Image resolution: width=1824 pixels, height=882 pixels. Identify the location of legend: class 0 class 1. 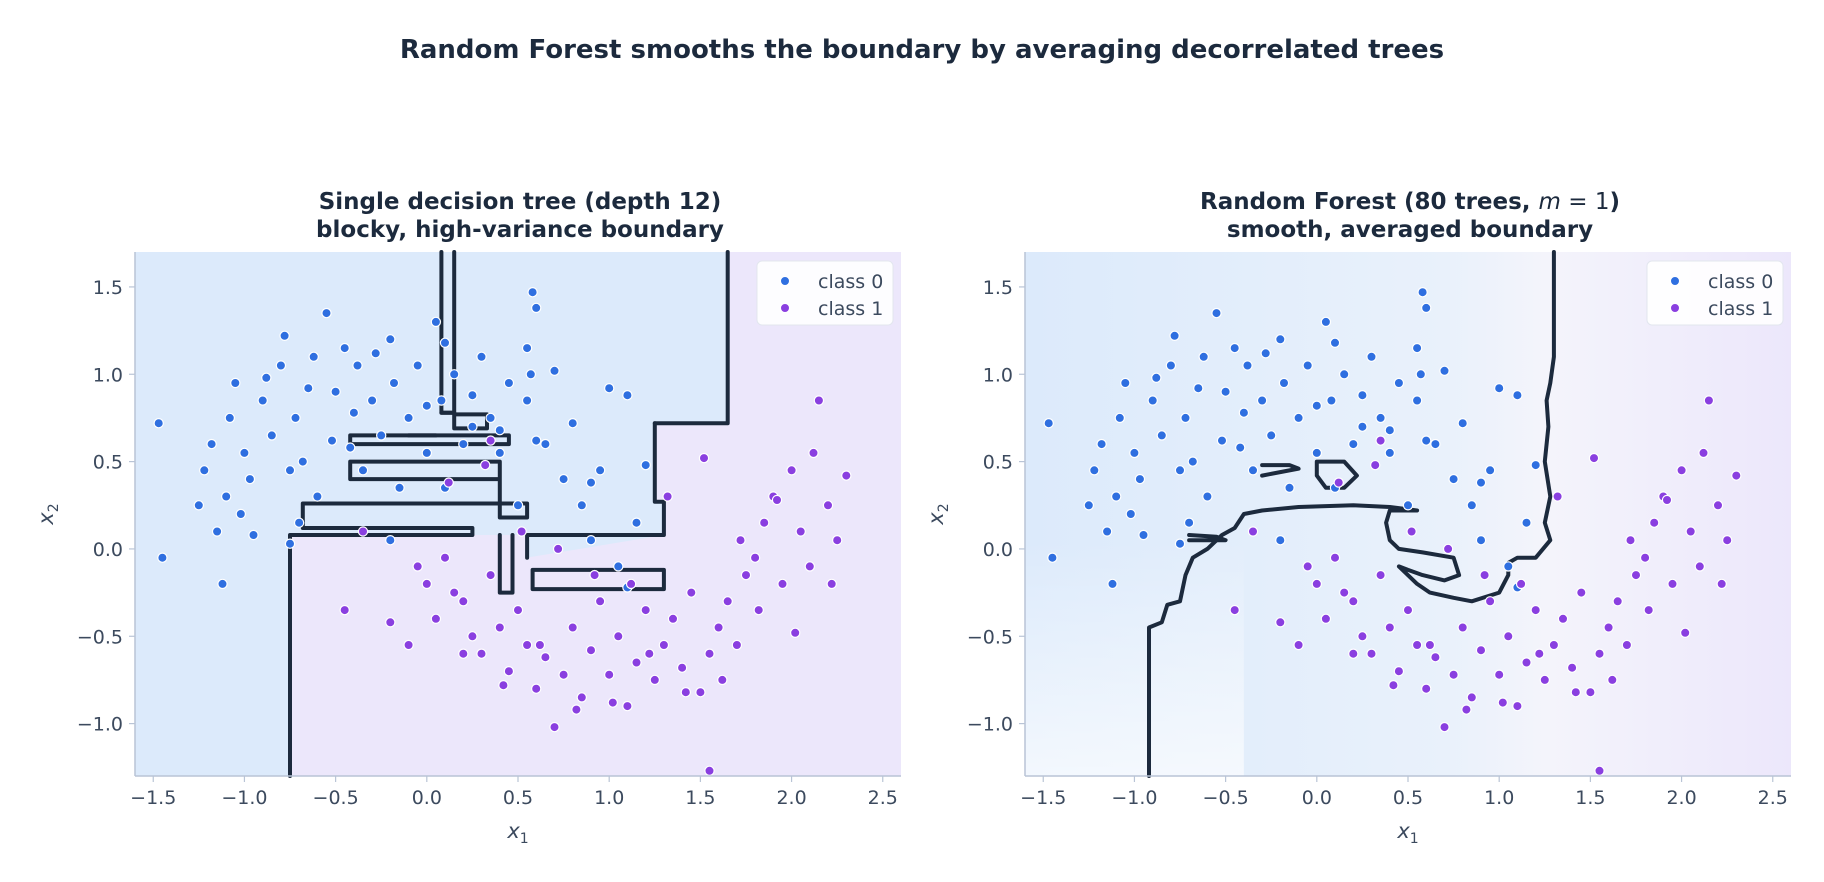
(1715, 293).